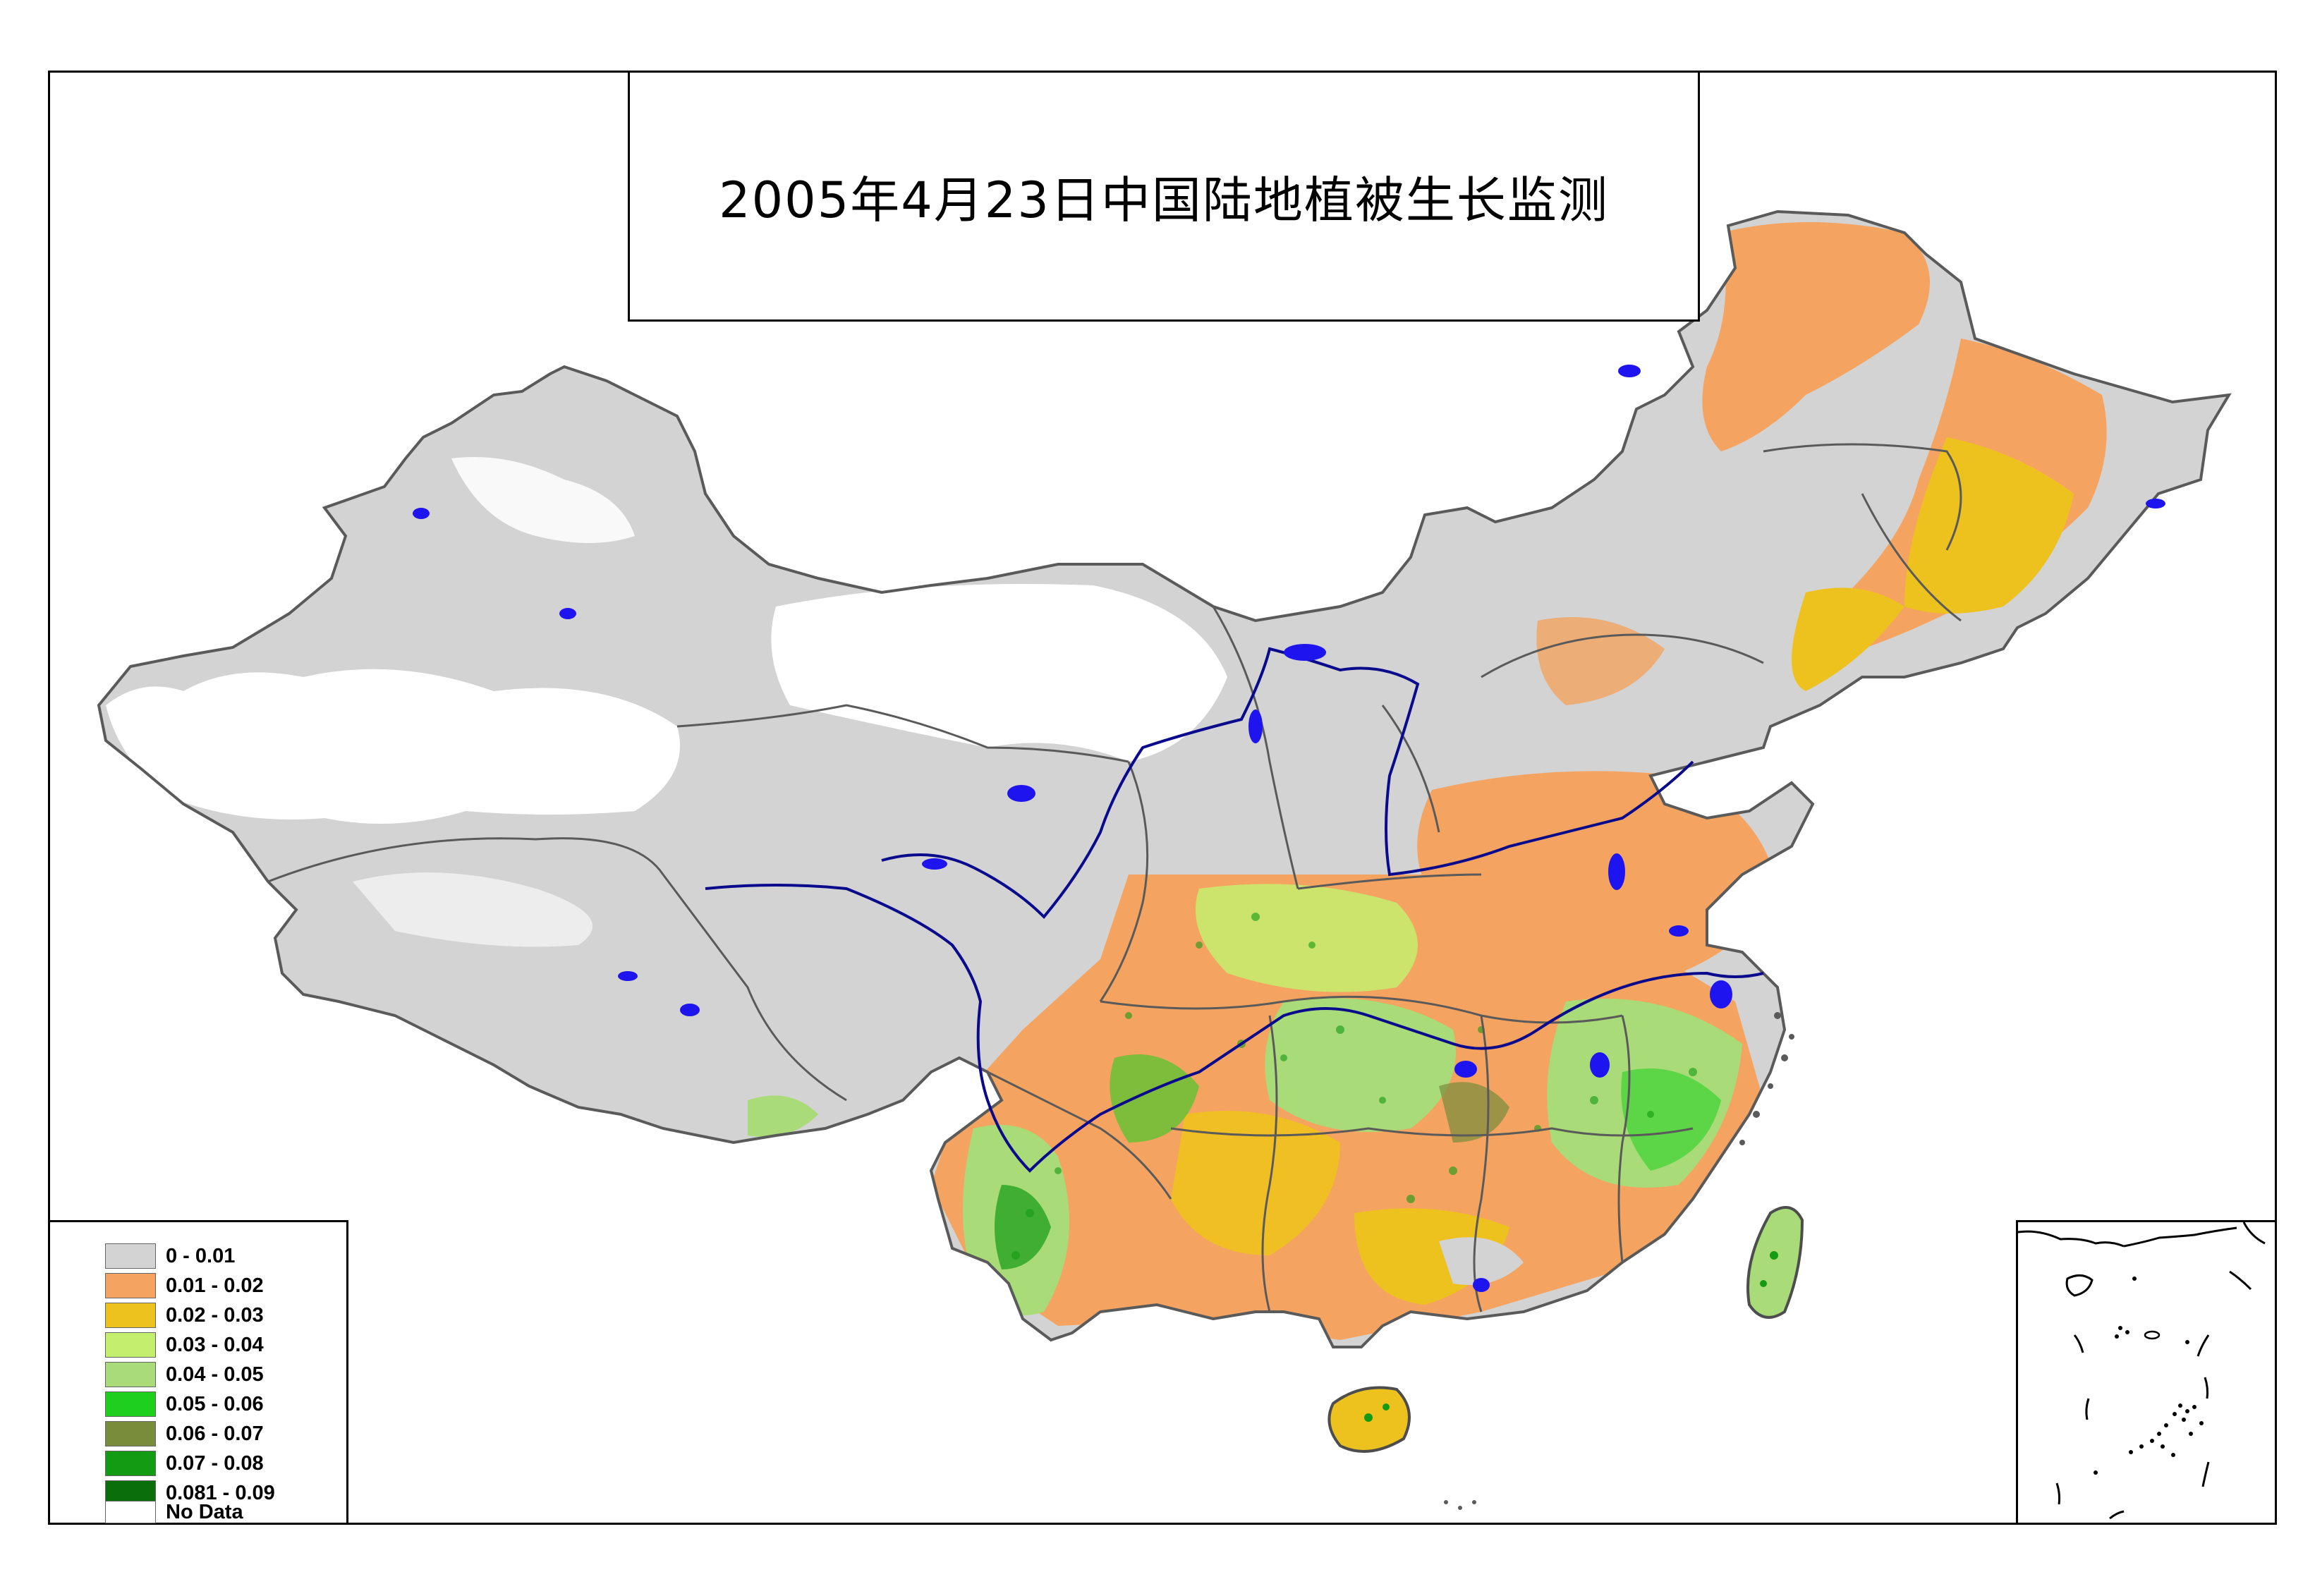 This screenshot has height=1596, width=2303. I want to click on legend-label: 0.01 - 0.02, so click(215, 1285).